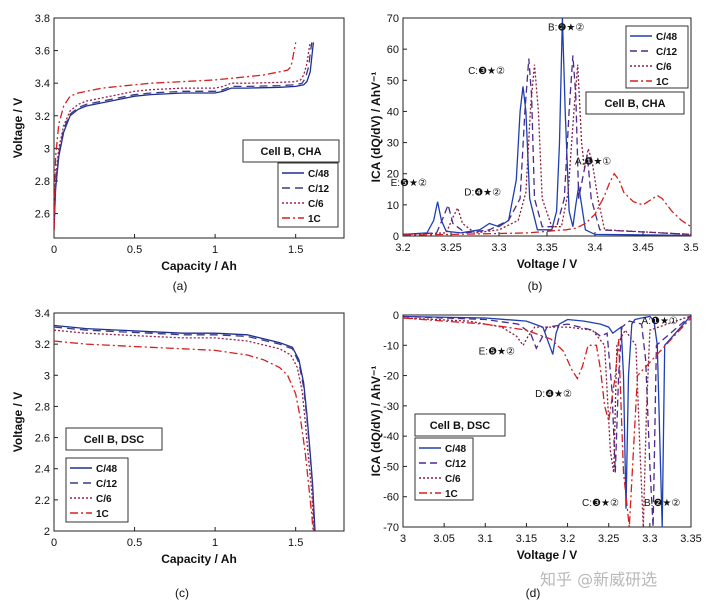 This screenshot has height=611, width=714. I want to click on caption-b: (b), so click(535, 286).